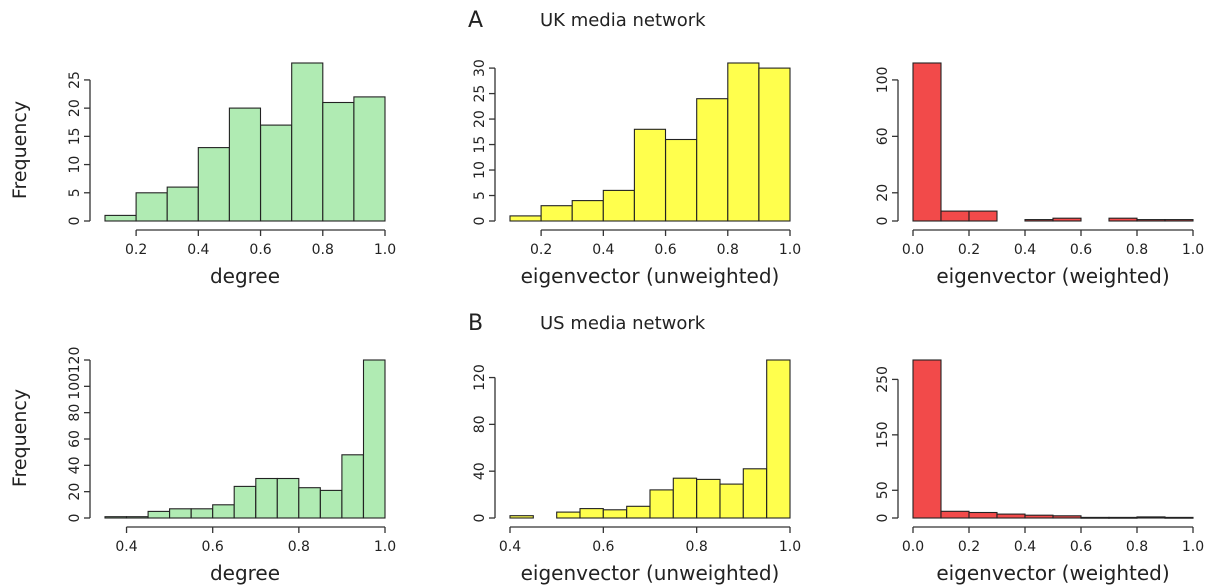 This screenshot has width=1212, height=588. What do you see at coordinates (260, 250) in the screenshot?
I see `uk-degree-x-tick-label: 0.6` at bounding box center [260, 250].